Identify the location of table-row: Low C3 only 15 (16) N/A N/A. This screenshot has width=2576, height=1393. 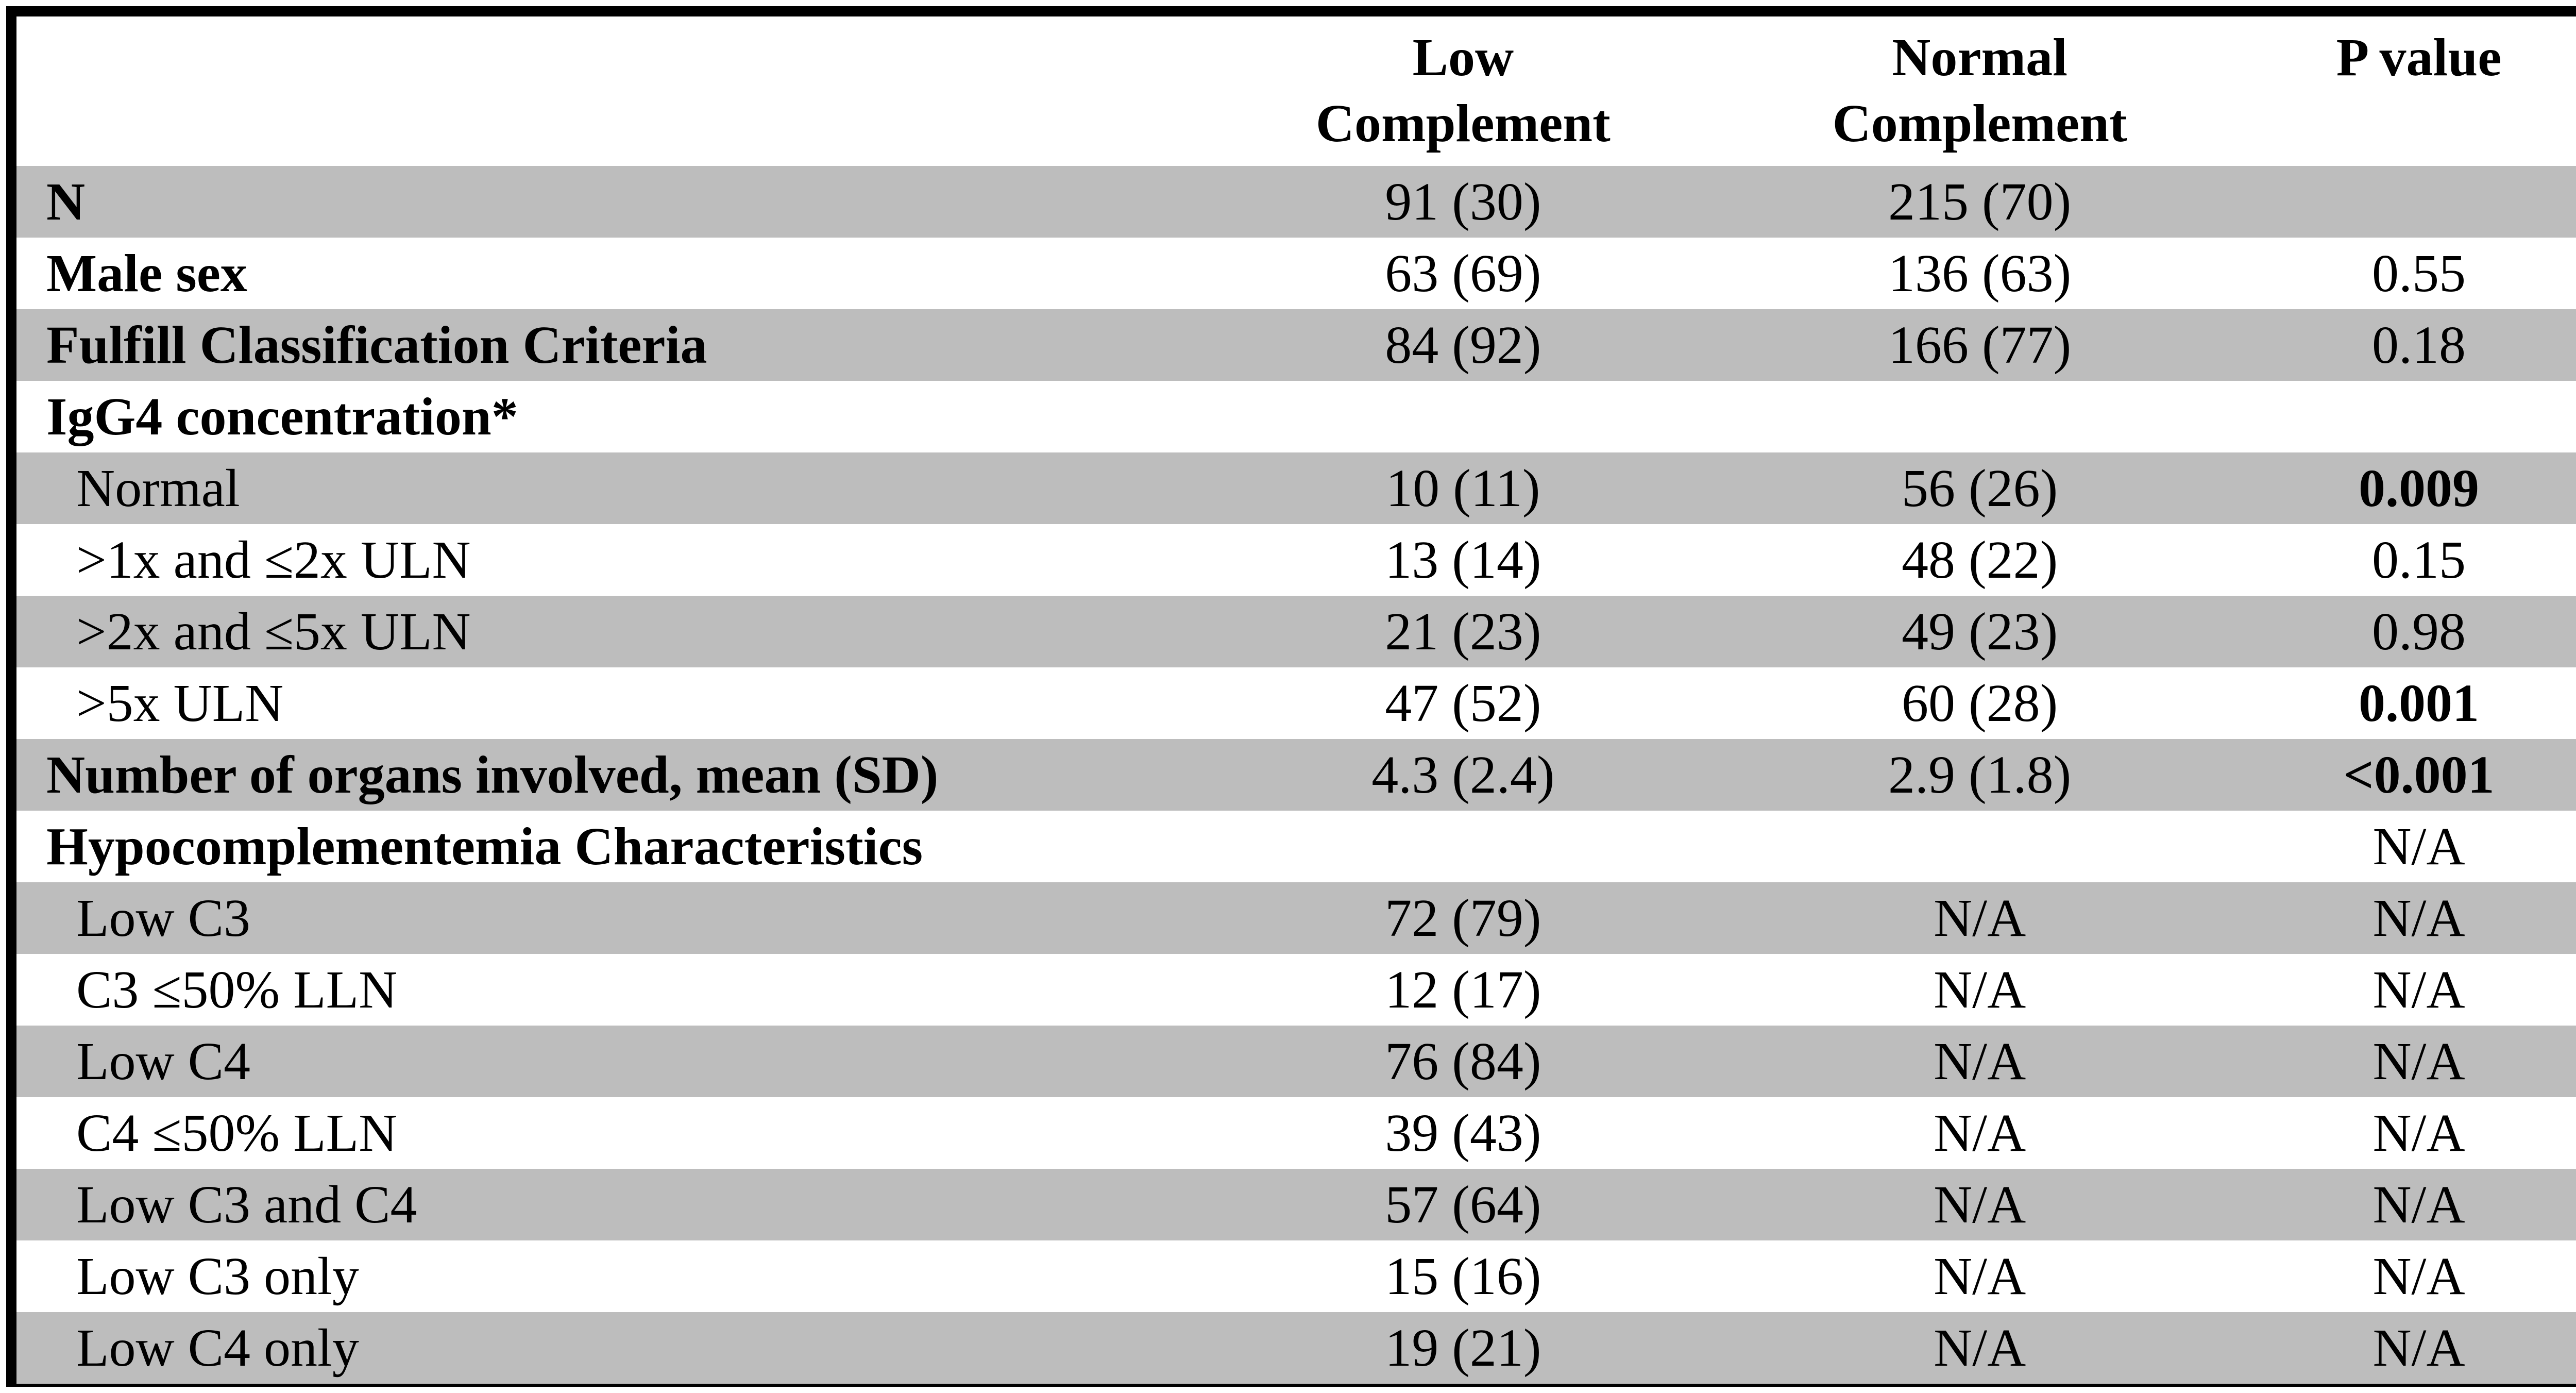
(1296, 1276).